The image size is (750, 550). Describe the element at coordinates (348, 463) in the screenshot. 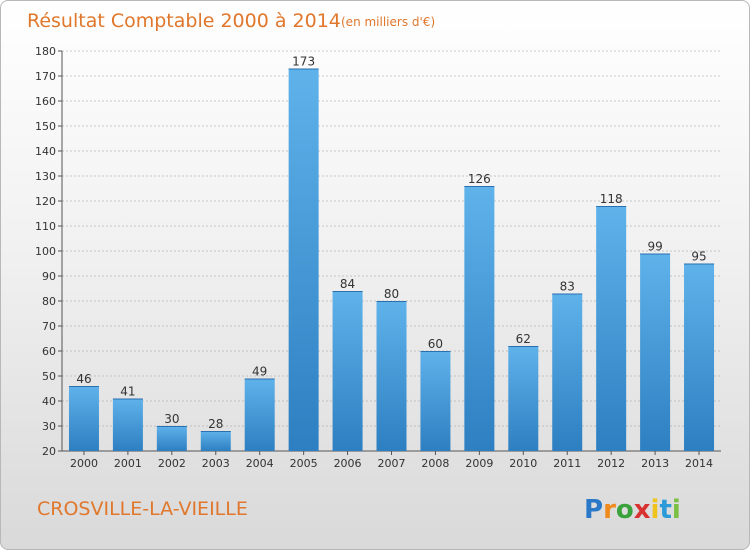

I see `x-tick-label-2006: 2006` at that location.